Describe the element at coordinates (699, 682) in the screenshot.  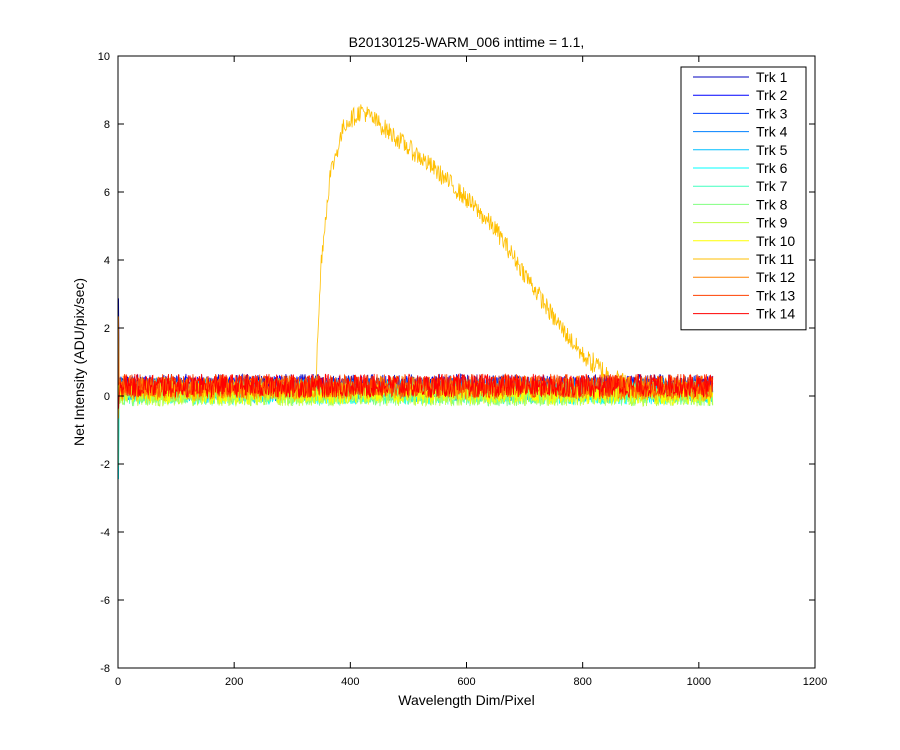
I see `x-tick-label: 1000` at that location.